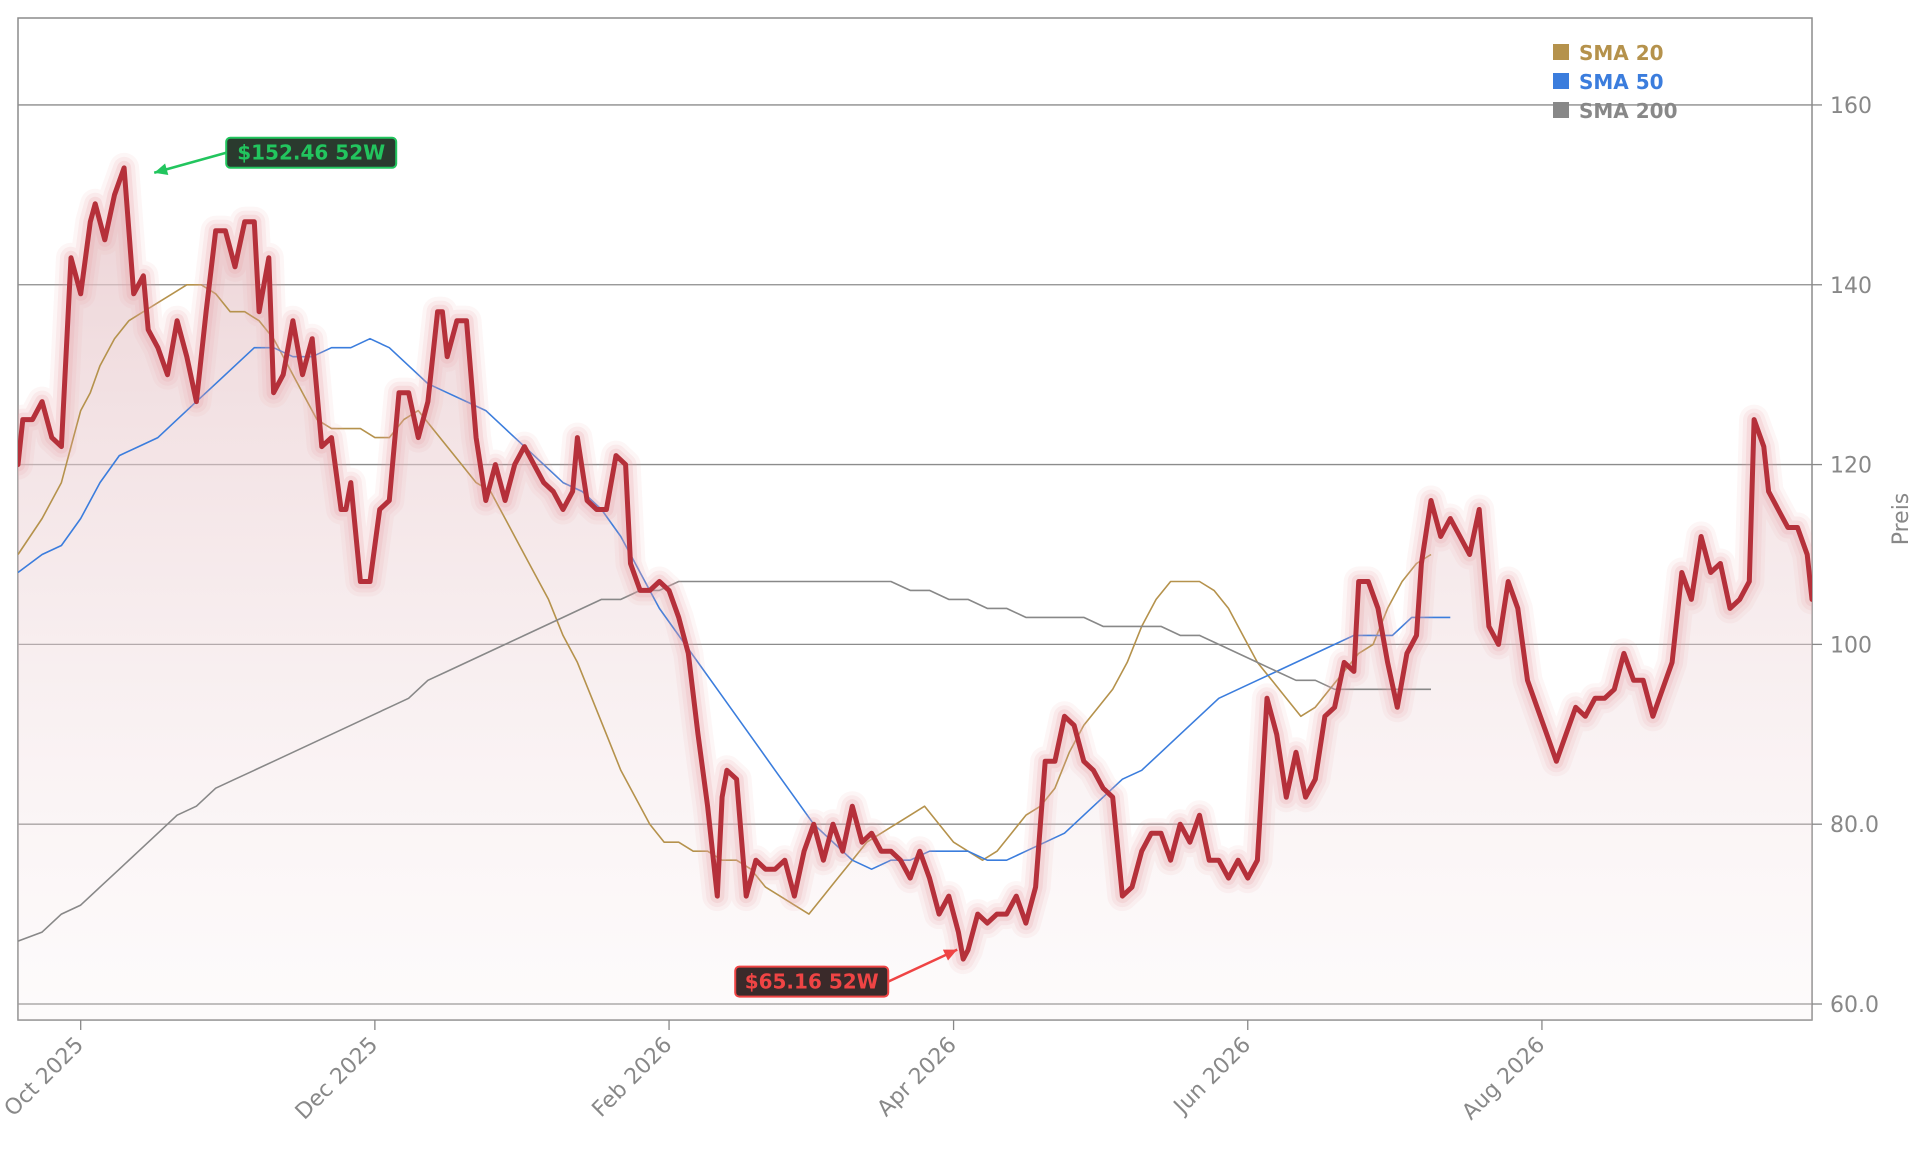  Describe the element at coordinates (950, 955) in the screenshot. I see `annotation-arrowhead-low` at that location.